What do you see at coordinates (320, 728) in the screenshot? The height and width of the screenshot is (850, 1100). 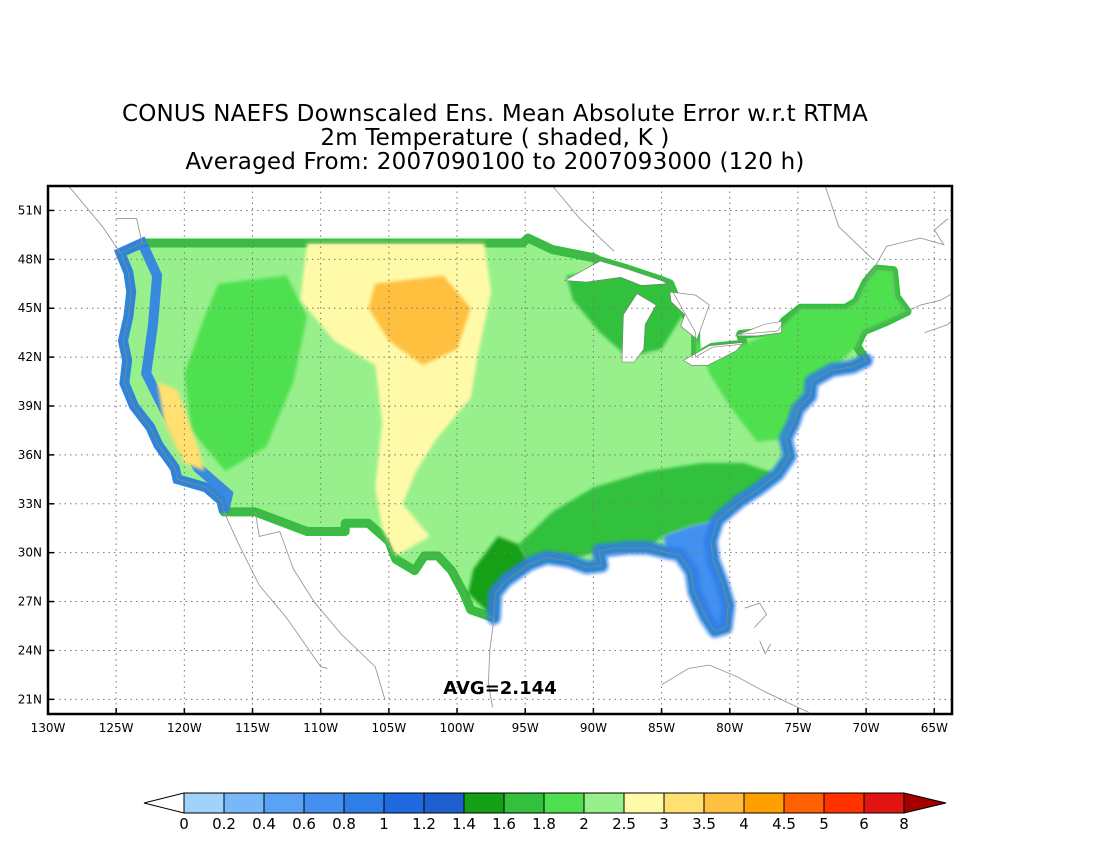 I see `lon-tick-label: 110W` at bounding box center [320, 728].